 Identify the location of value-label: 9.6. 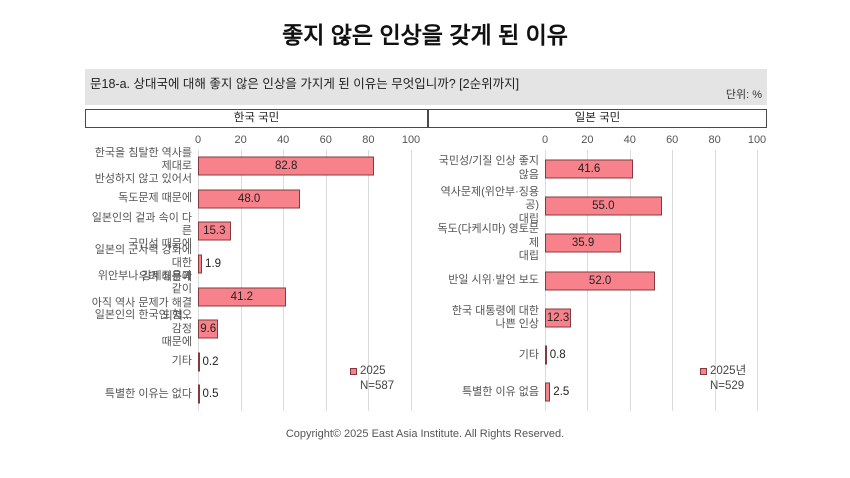
(208, 329).